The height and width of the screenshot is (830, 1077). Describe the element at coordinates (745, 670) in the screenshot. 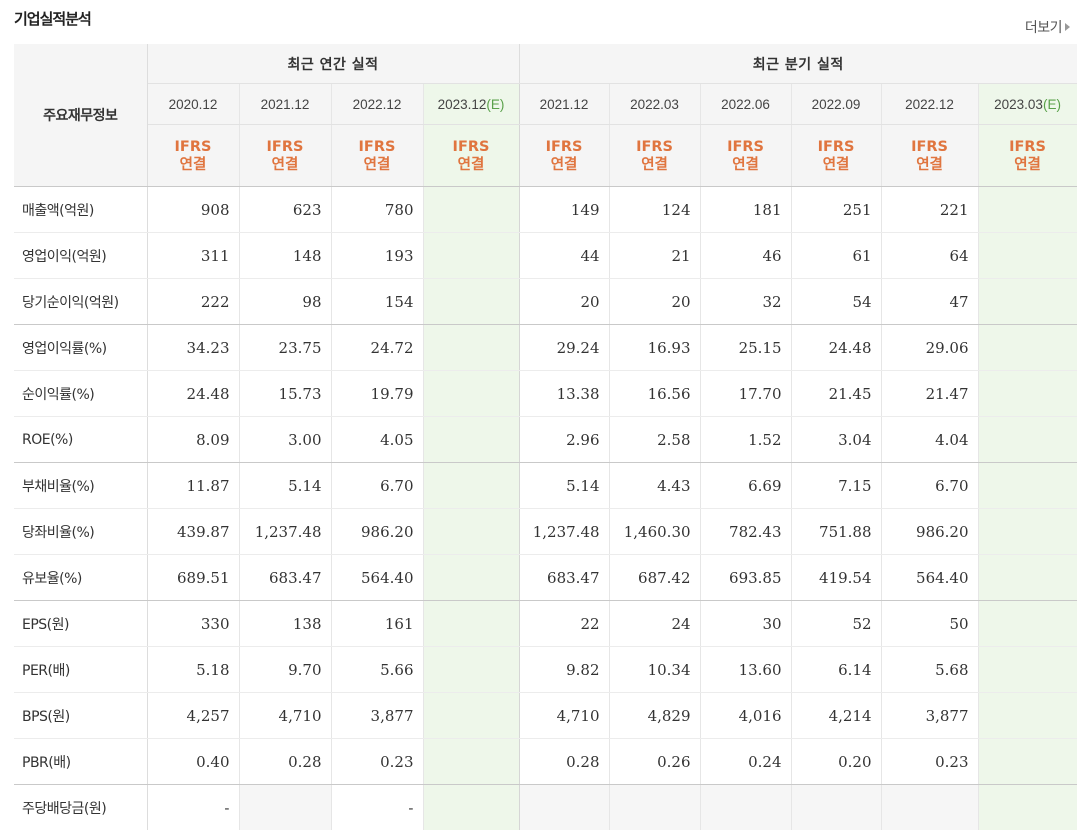

I see `table-cell: 13.60` at that location.